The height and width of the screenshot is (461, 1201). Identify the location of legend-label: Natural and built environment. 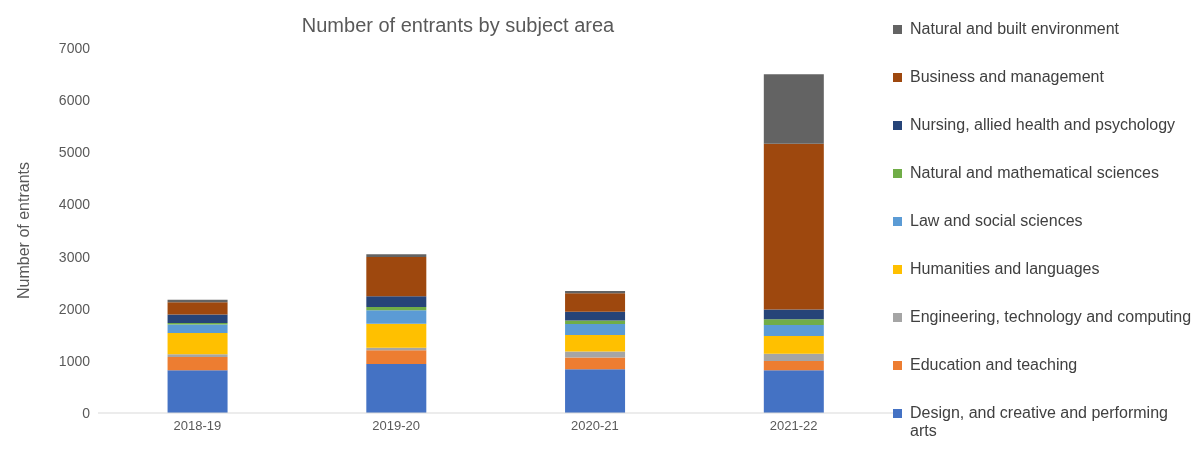
(1015, 29).